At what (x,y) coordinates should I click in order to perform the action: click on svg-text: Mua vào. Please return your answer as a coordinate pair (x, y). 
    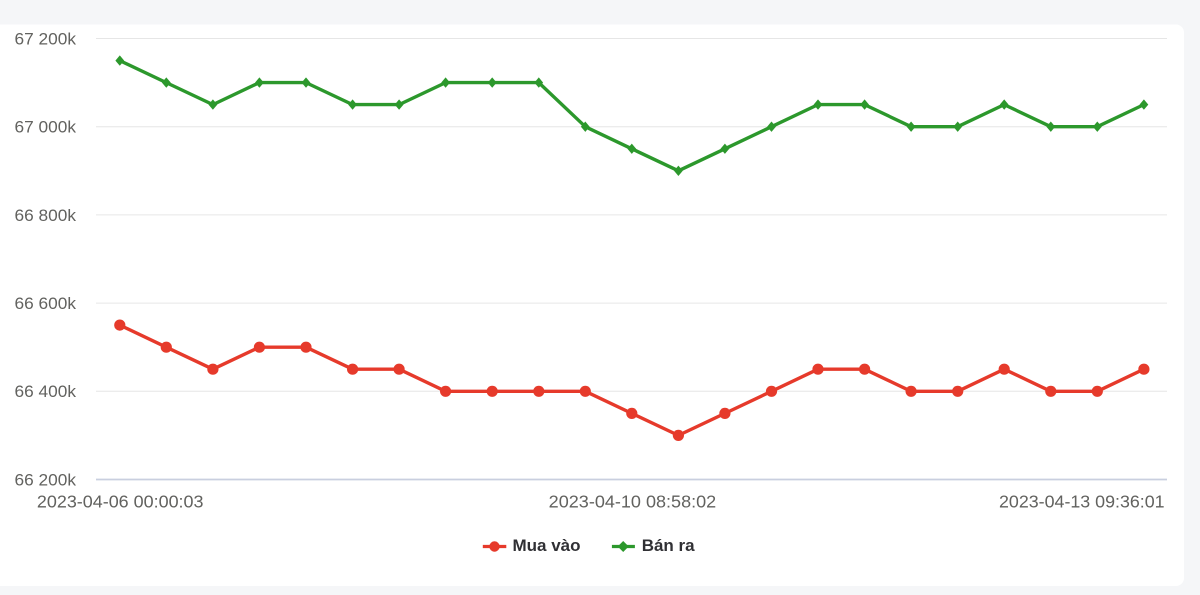
    Looking at the image, I should click on (547, 545).